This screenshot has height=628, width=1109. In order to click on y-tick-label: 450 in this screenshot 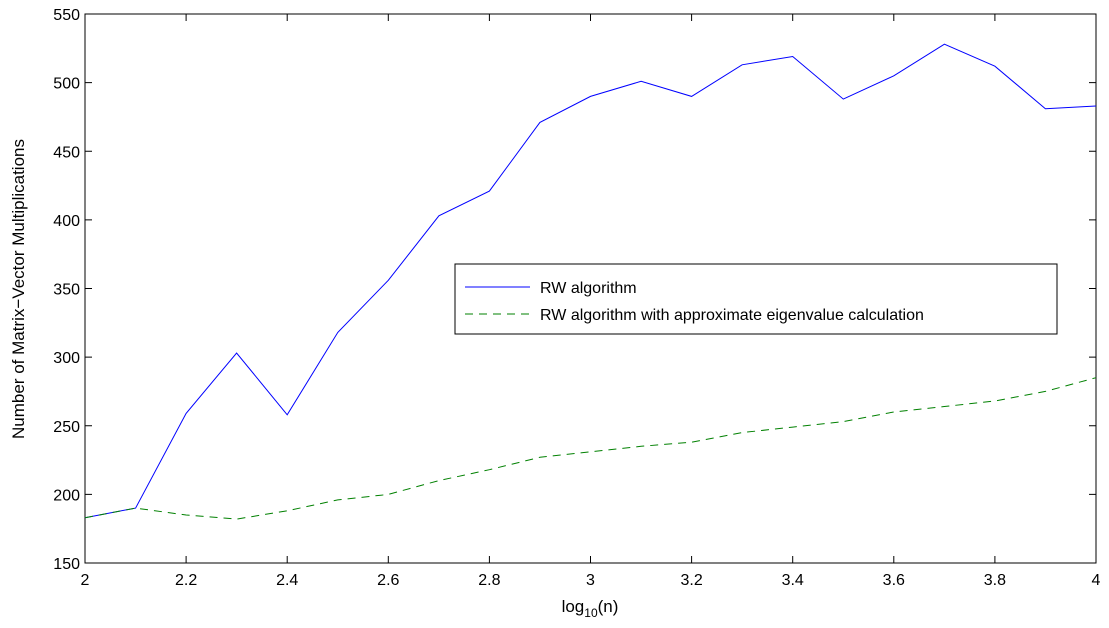, I will do `click(66, 152)`.